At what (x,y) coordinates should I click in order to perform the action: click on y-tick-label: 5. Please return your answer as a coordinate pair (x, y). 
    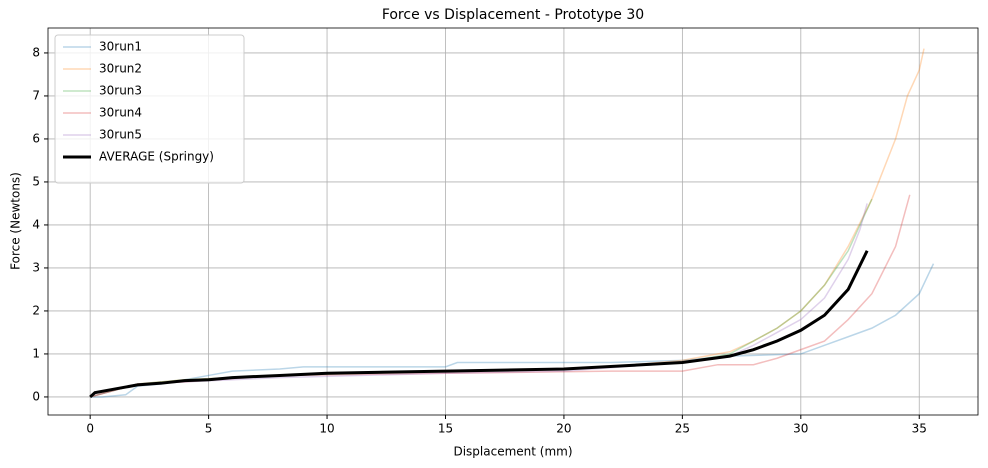
    Looking at the image, I should click on (36, 181).